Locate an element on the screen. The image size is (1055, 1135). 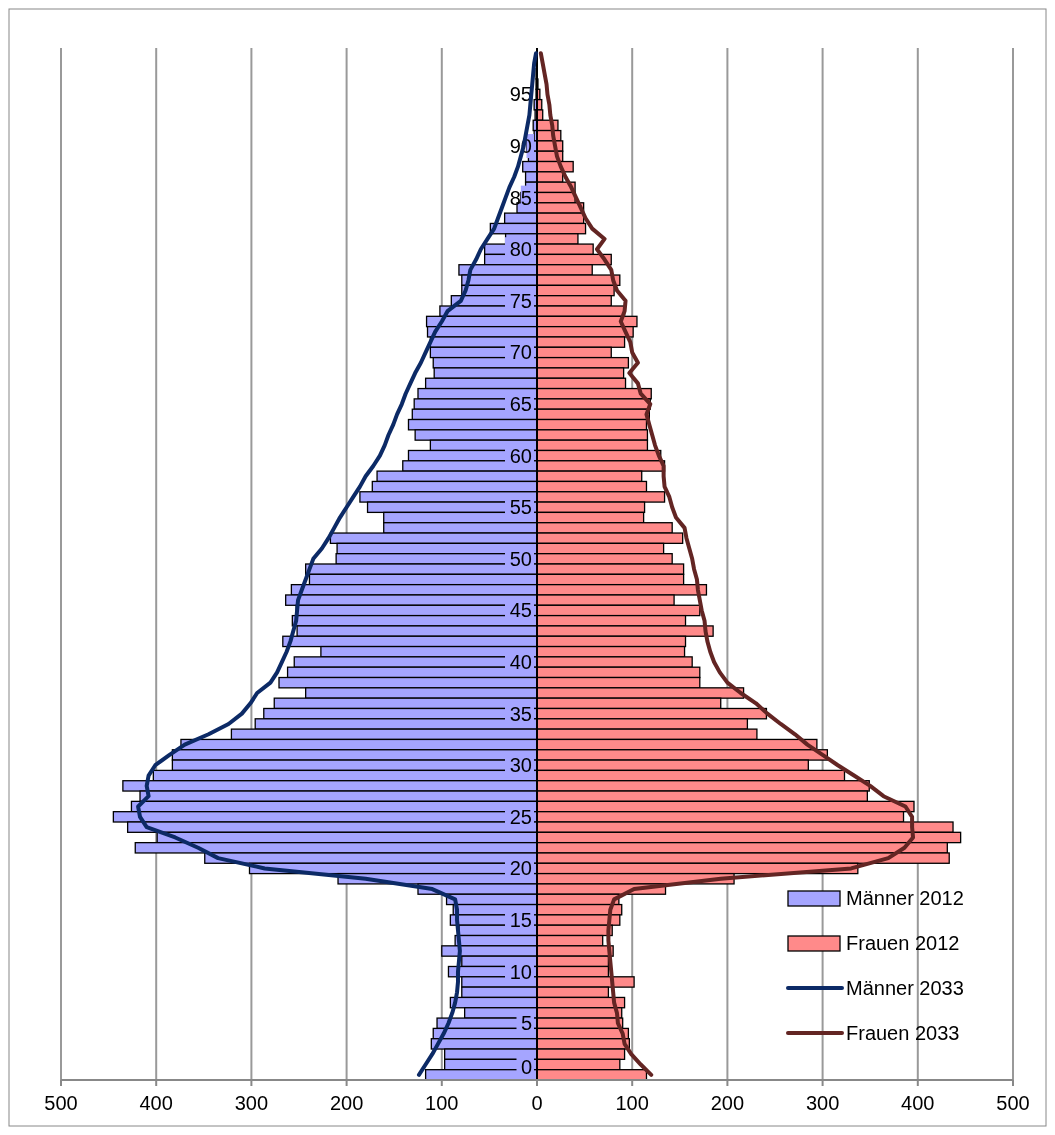
legend-label: Männer 2033 is located at coordinates (905, 988).